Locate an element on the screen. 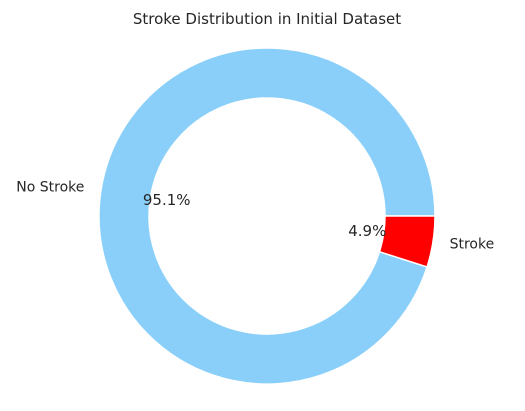 This screenshot has width=525, height=411. slice-stroke is located at coordinates (407, 241).